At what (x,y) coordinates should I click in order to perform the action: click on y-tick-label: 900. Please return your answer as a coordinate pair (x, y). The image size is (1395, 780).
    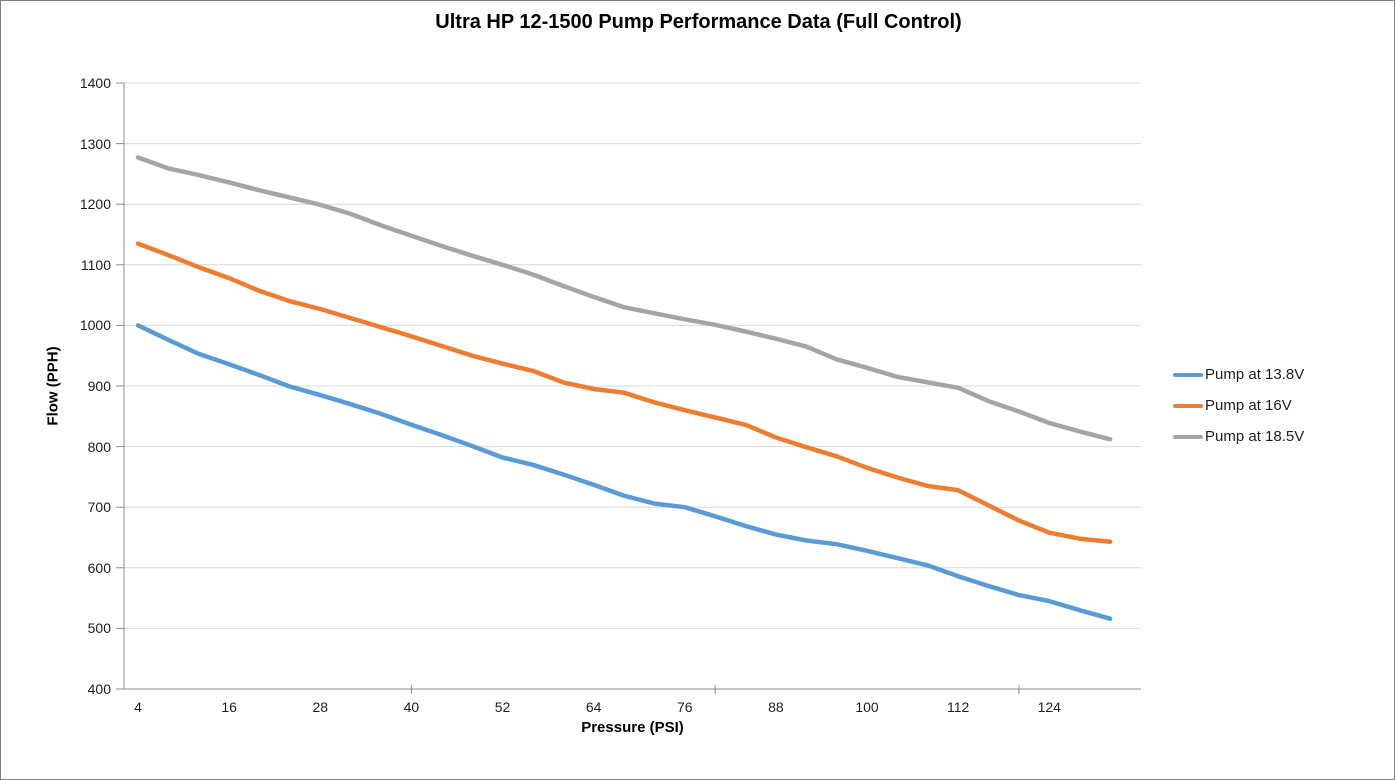
    Looking at the image, I should click on (99, 386).